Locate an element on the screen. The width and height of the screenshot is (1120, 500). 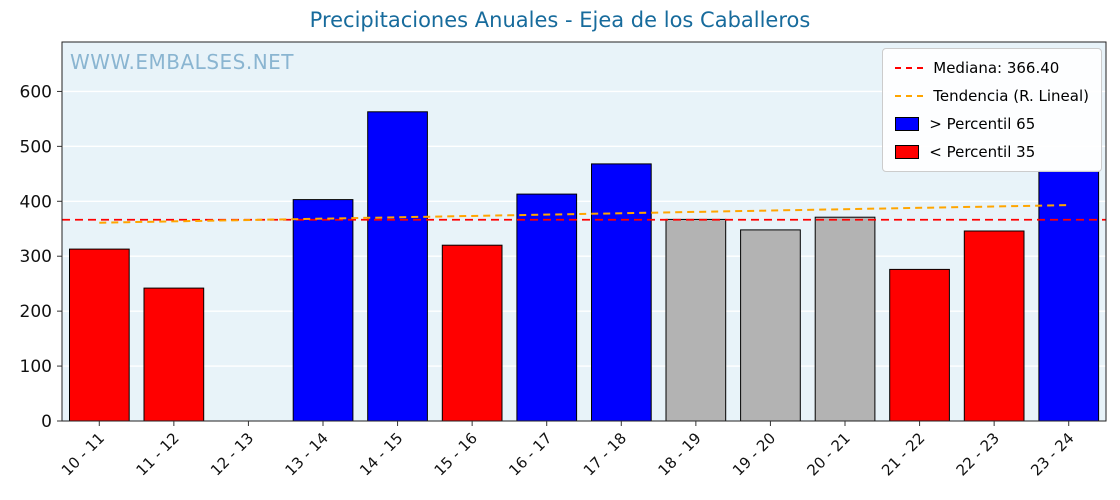
y-tick-label: 200 is located at coordinates (36, 312).